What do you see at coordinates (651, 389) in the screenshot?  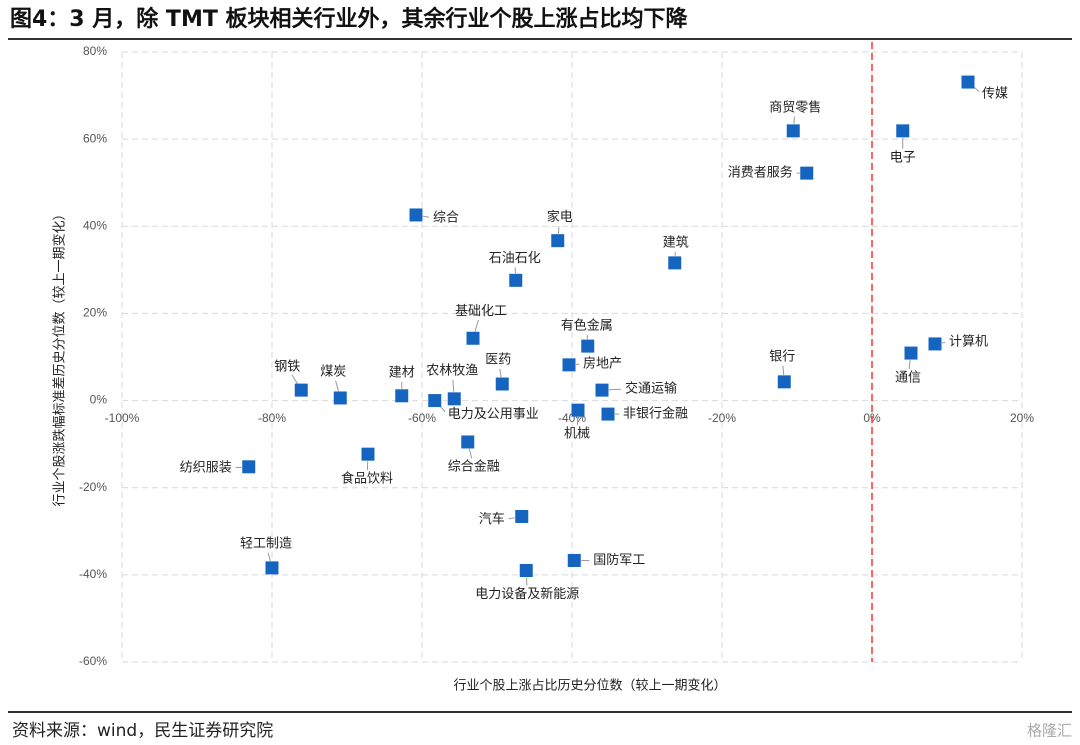 I see `point-label: 交通运输` at bounding box center [651, 389].